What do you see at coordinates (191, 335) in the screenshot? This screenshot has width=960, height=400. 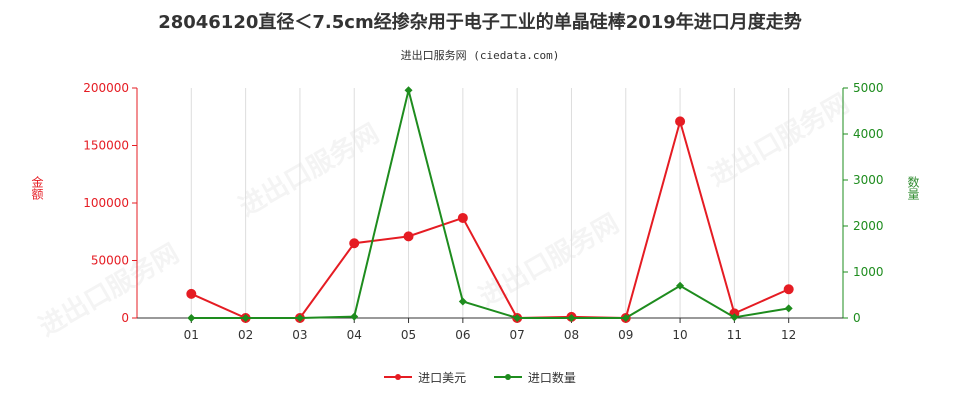 I see `x-tick-label: 01` at bounding box center [191, 335].